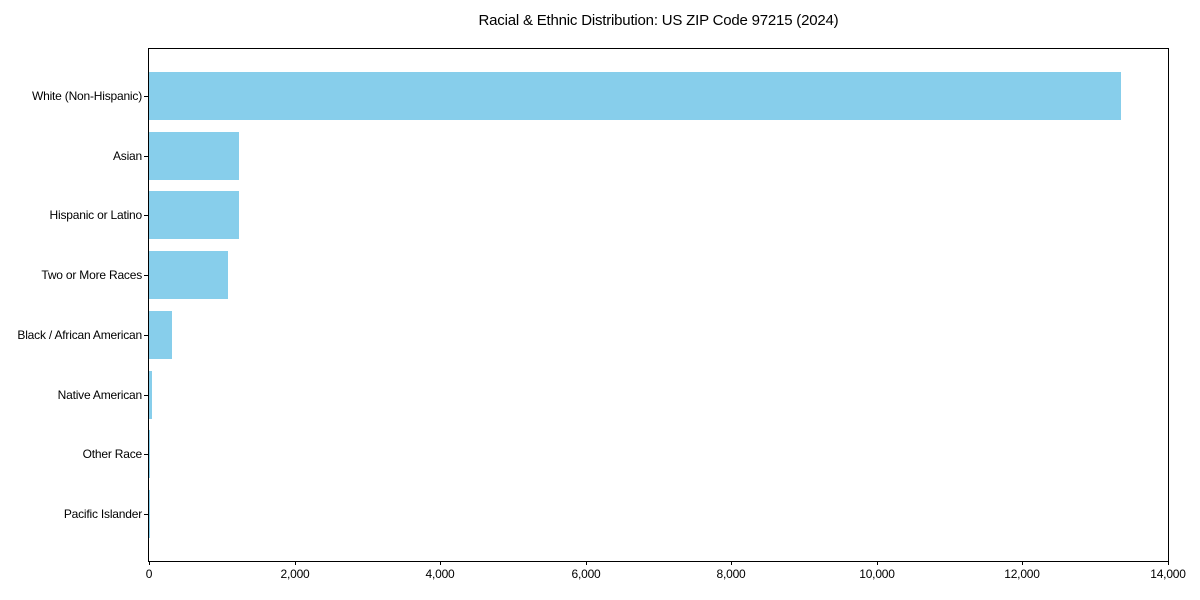 The width and height of the screenshot is (1200, 600). Describe the element at coordinates (586, 574) in the screenshot. I see `x-axis-tick-label: 6,000` at that location.